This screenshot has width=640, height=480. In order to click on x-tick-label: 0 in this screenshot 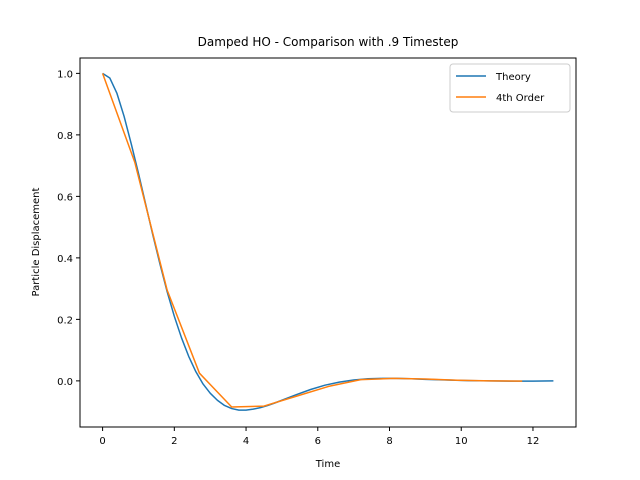, I will do `click(102, 441)`.